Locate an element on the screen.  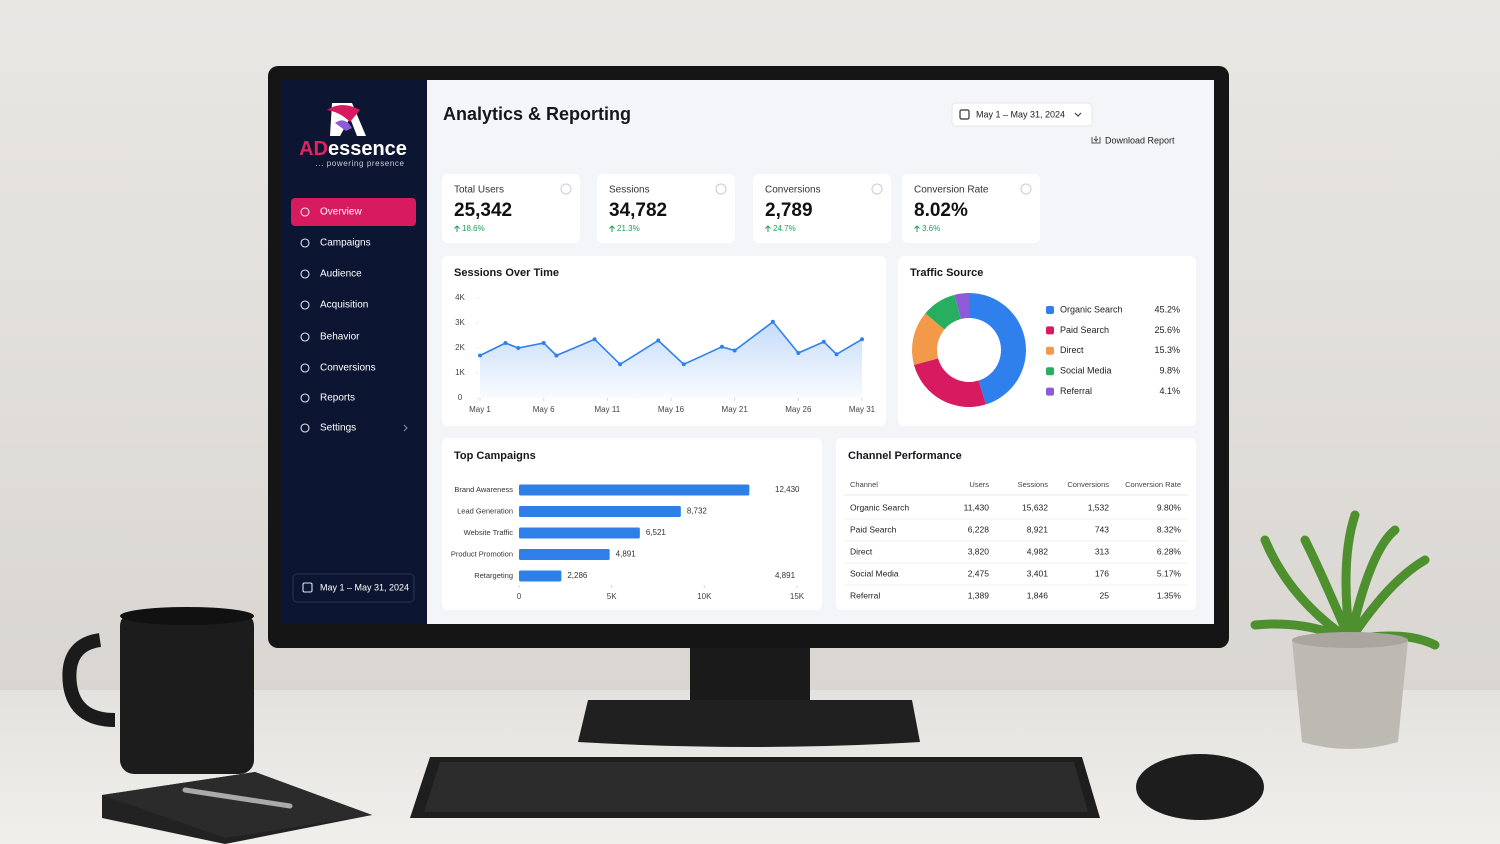
x-tick-label: 15K is located at coordinates (797, 596).